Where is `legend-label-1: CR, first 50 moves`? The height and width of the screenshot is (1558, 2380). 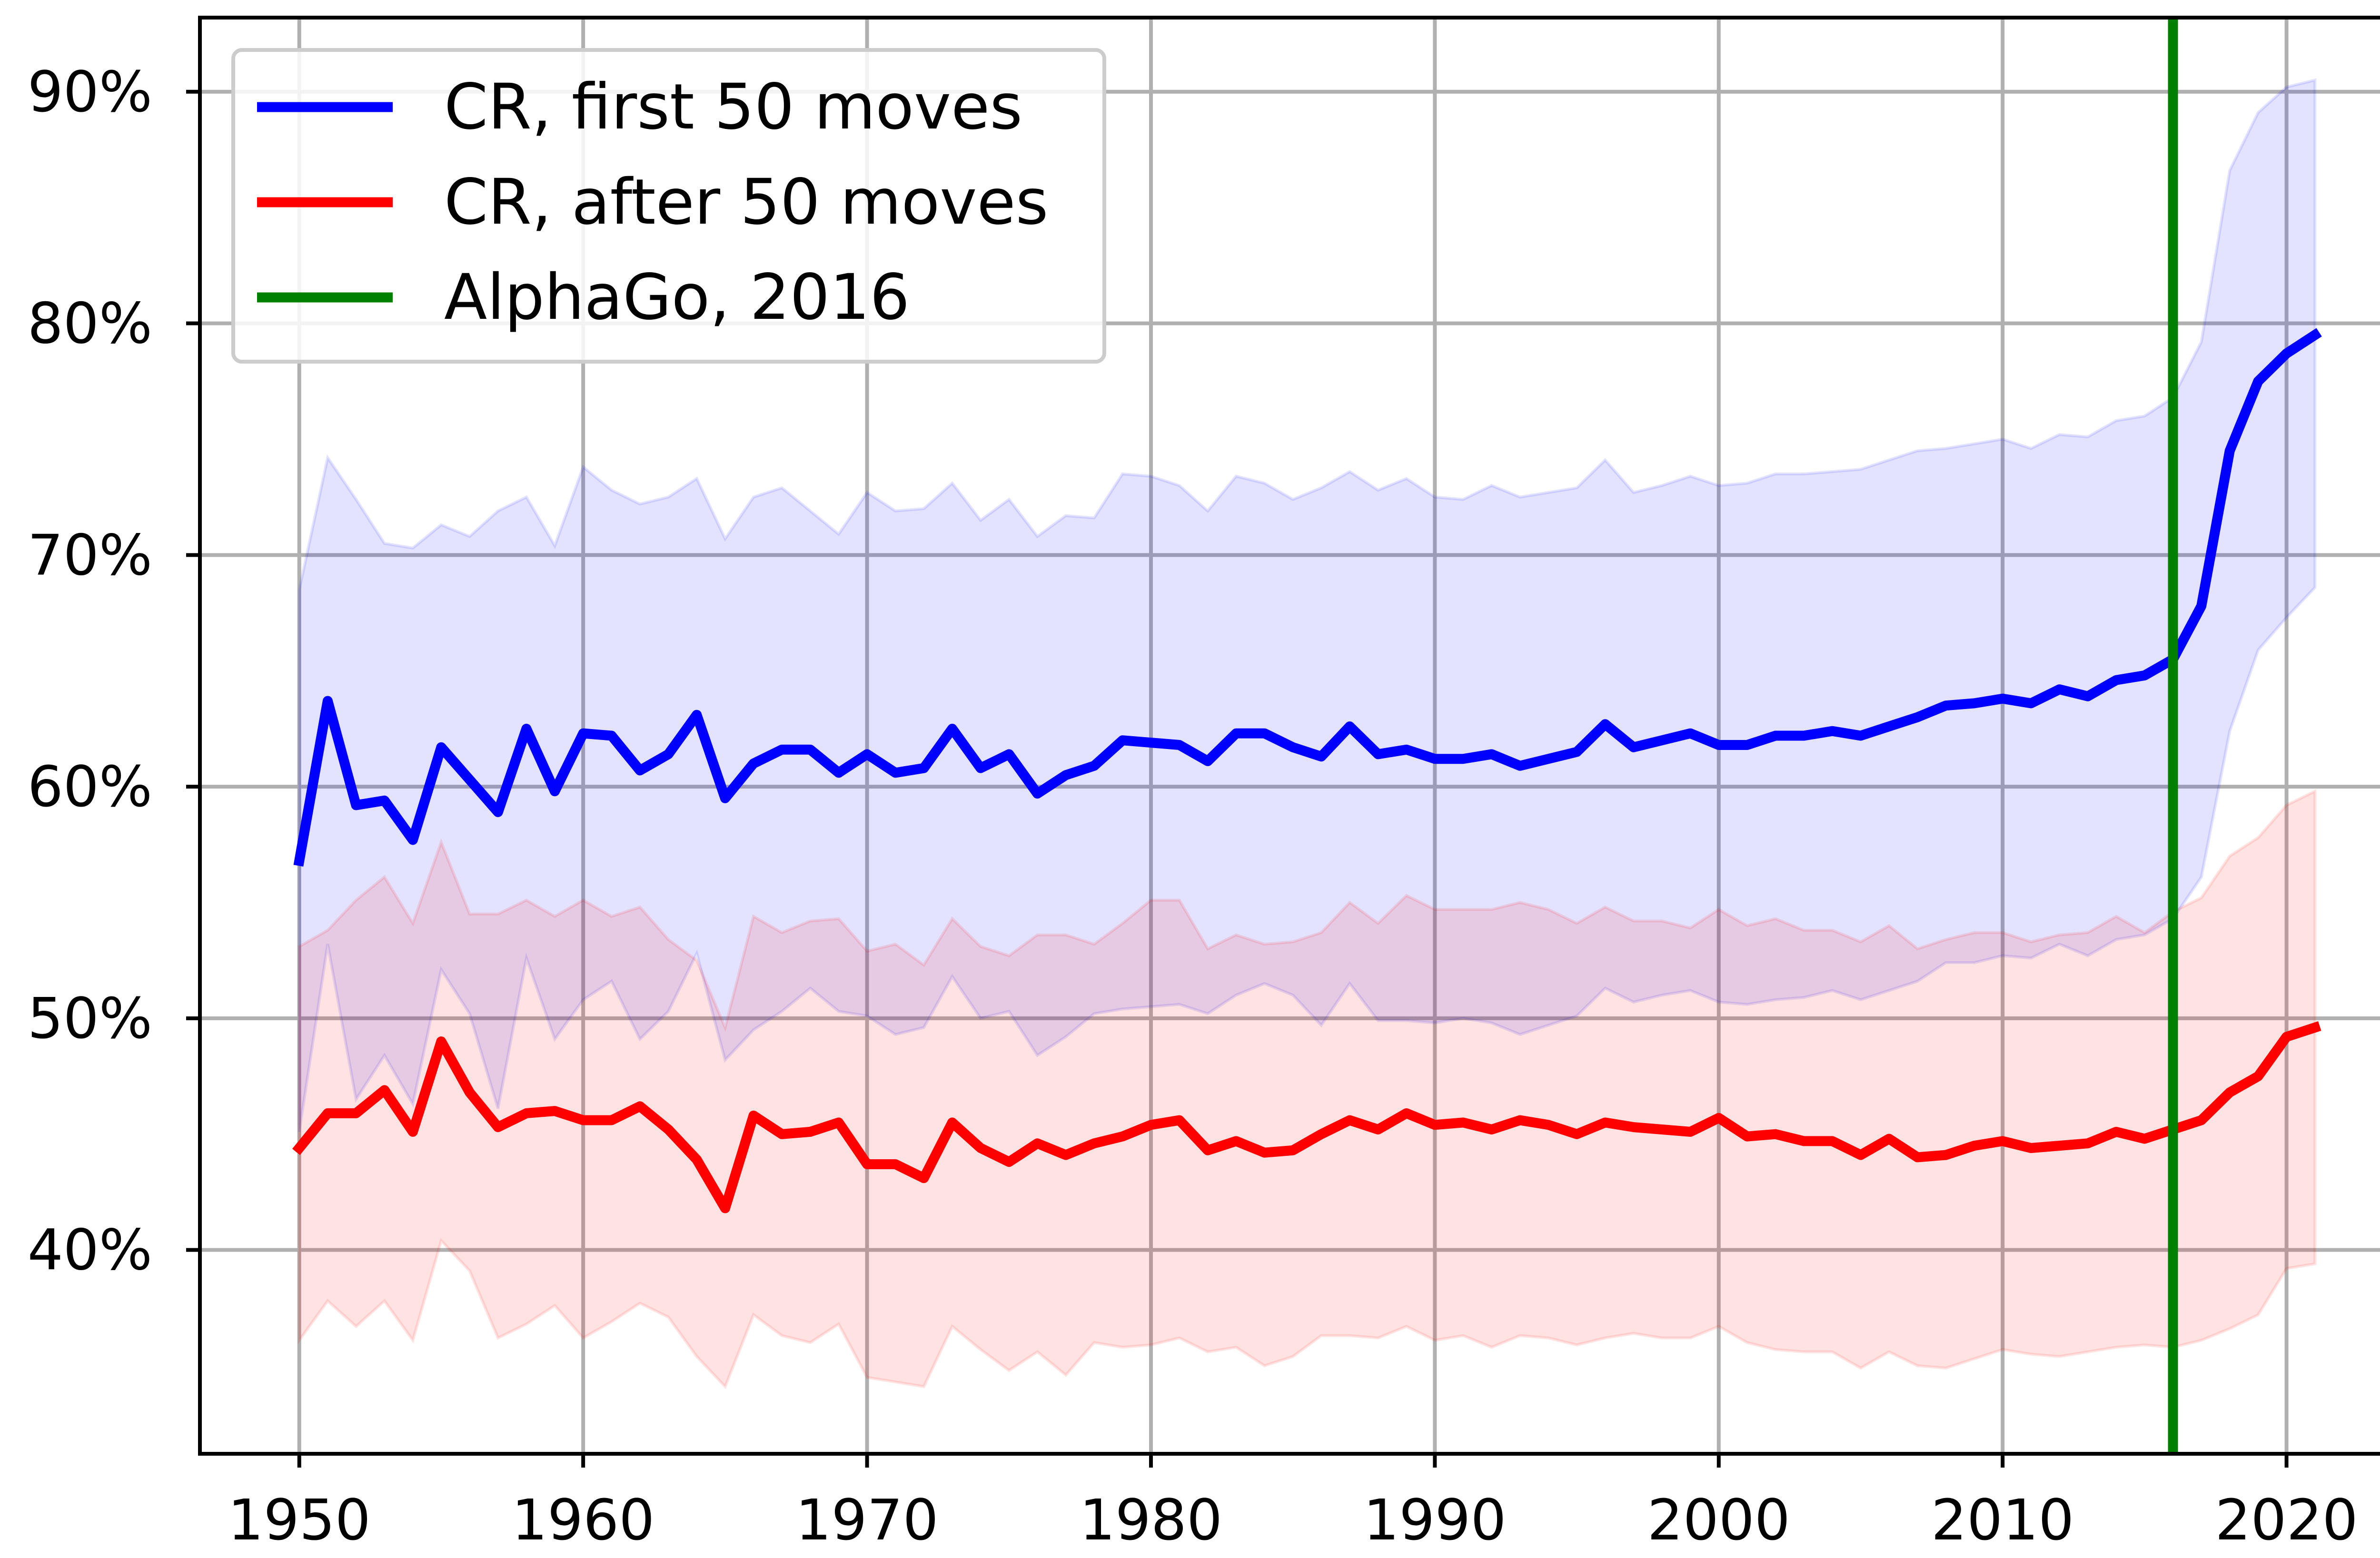
legend-label-1: CR, first 50 moves is located at coordinates (733, 107).